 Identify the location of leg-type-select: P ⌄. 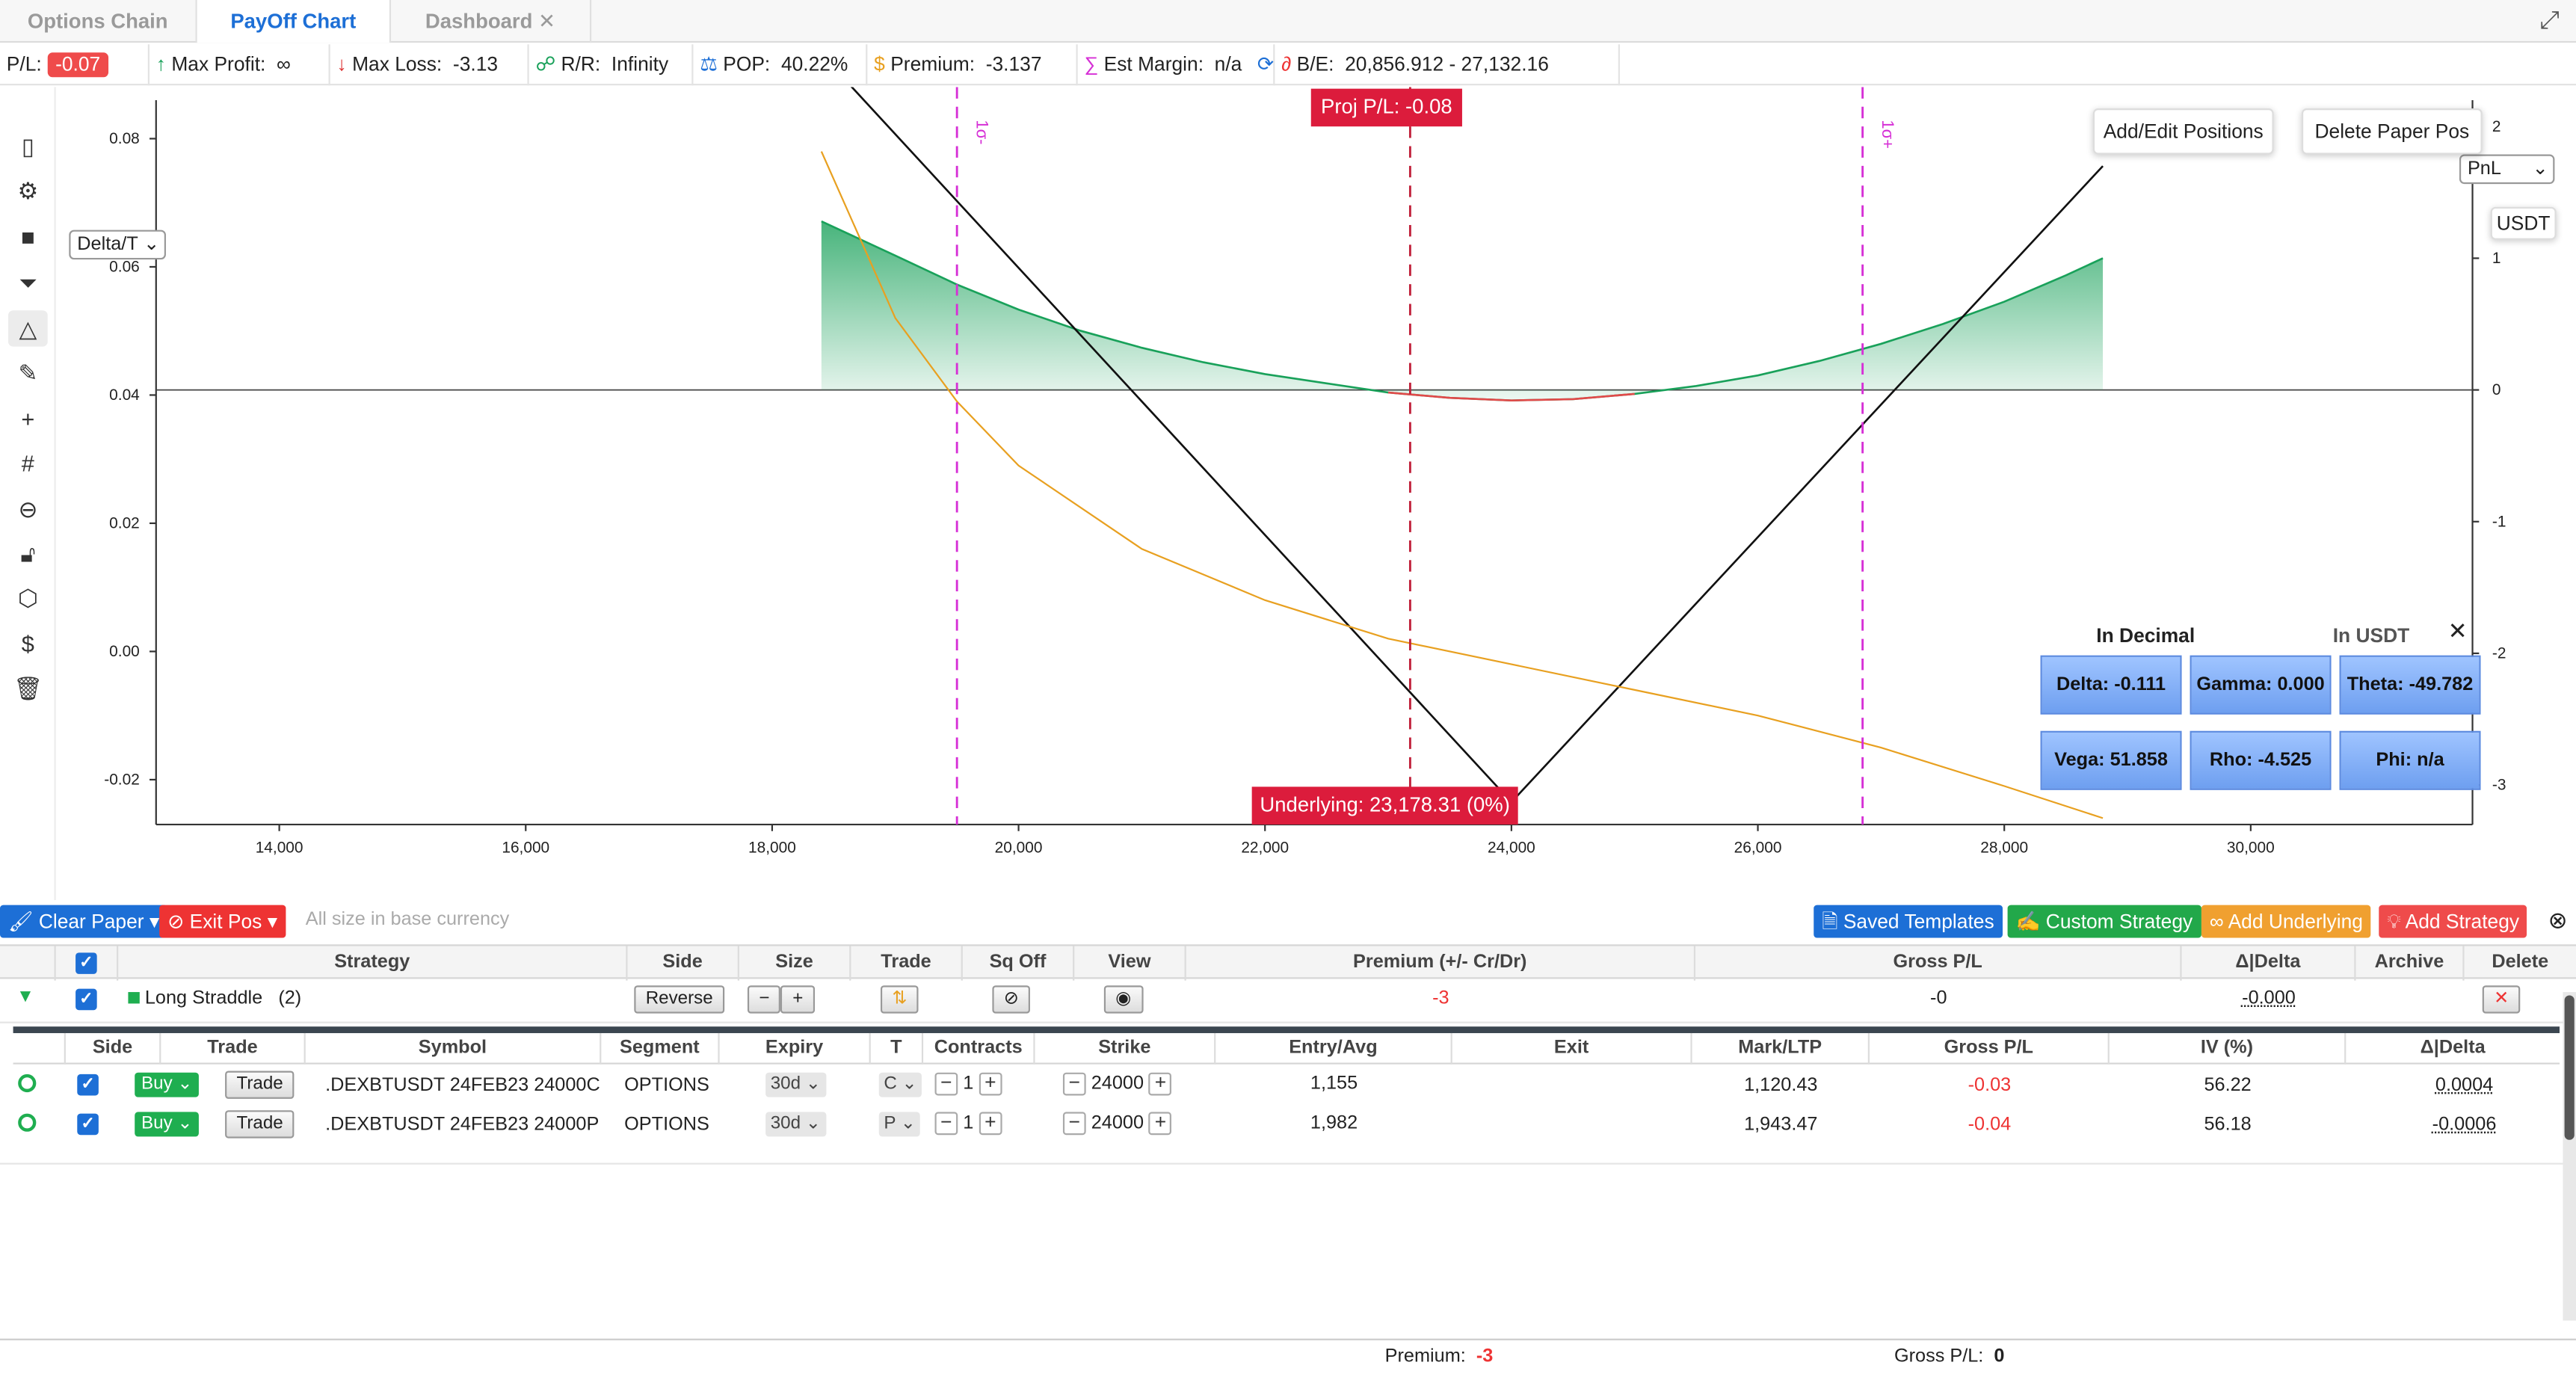
(899, 1125).